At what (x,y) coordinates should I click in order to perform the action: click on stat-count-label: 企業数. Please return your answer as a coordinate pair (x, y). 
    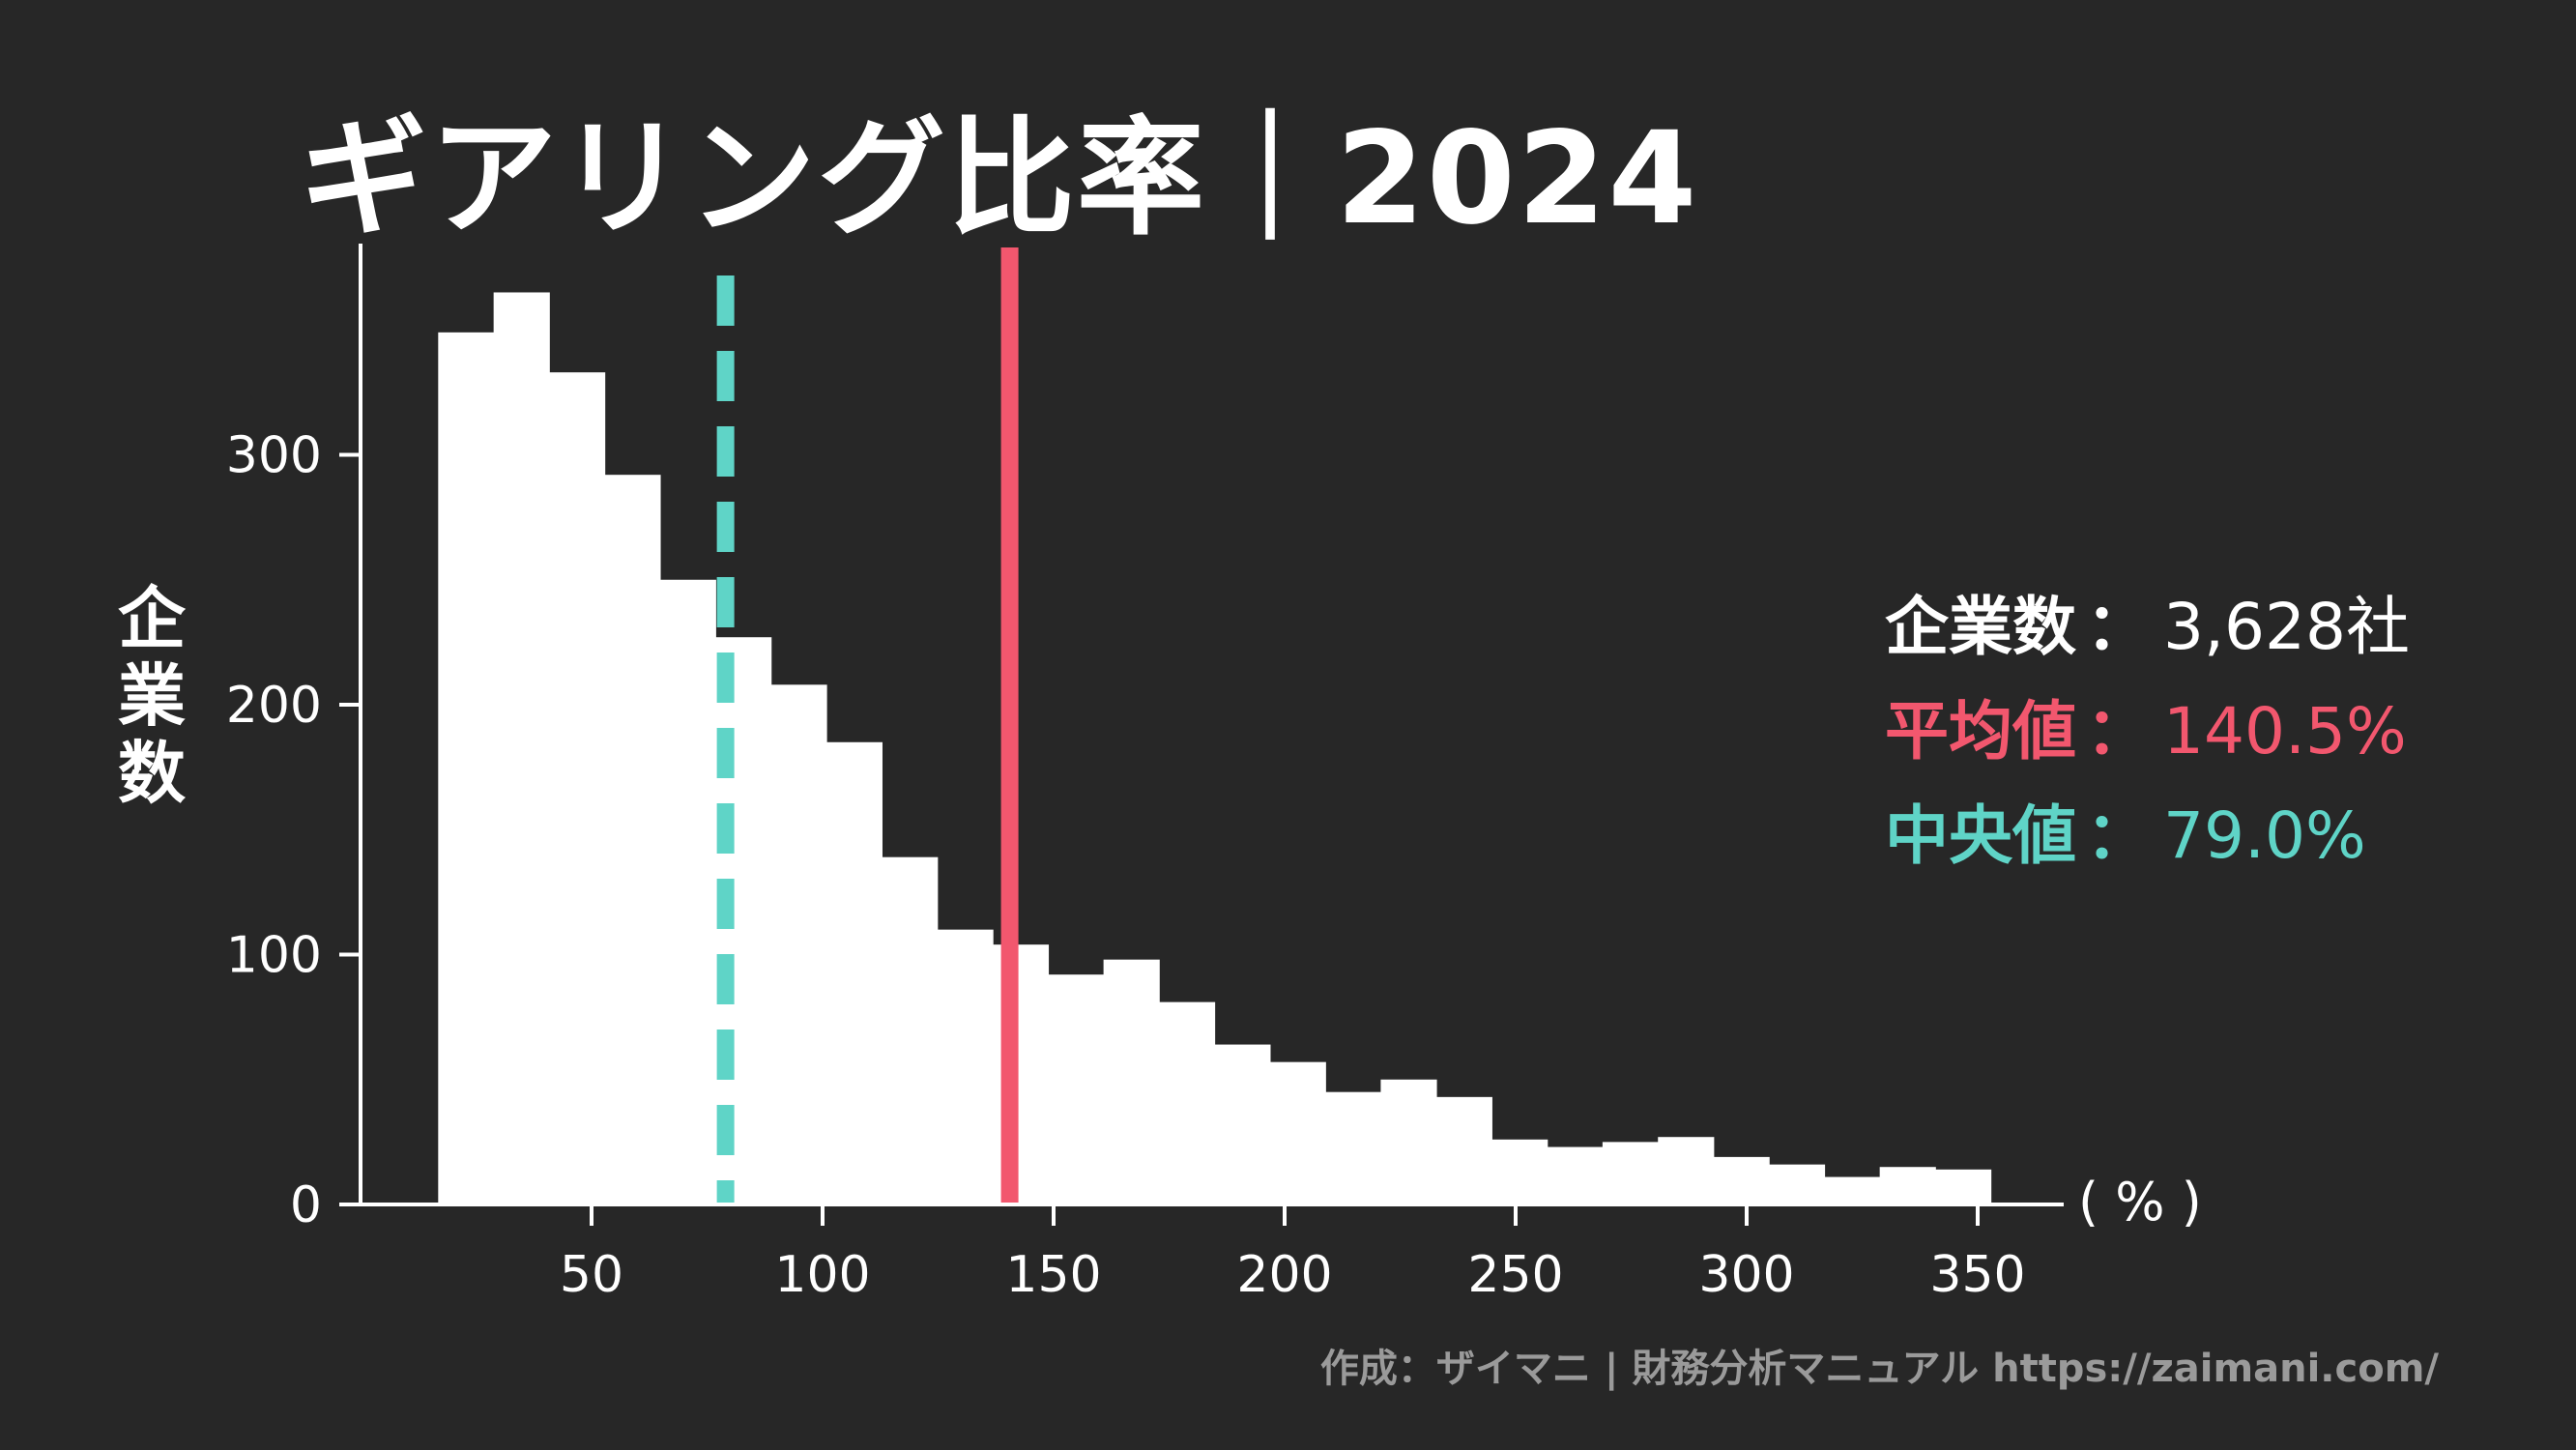
    Looking at the image, I should click on (1980, 627).